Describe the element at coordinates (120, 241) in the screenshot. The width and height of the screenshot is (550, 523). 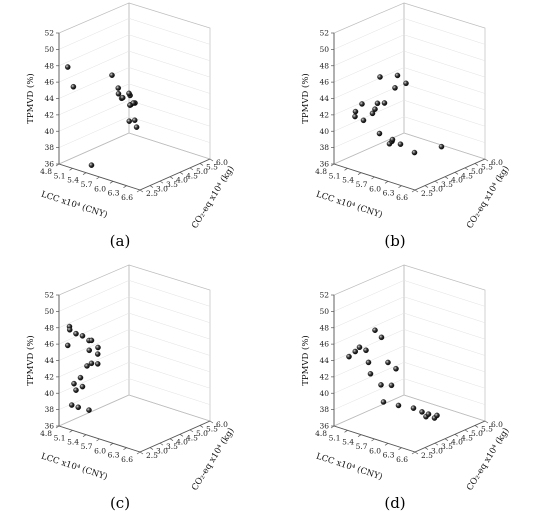
I see `panel-label: (a)` at that location.